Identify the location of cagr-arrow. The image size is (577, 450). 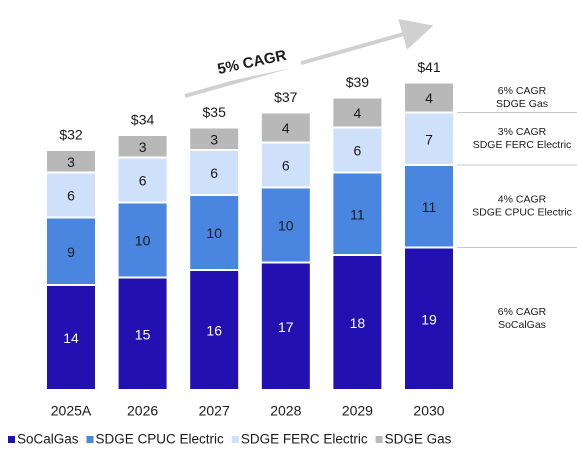
(309, 58).